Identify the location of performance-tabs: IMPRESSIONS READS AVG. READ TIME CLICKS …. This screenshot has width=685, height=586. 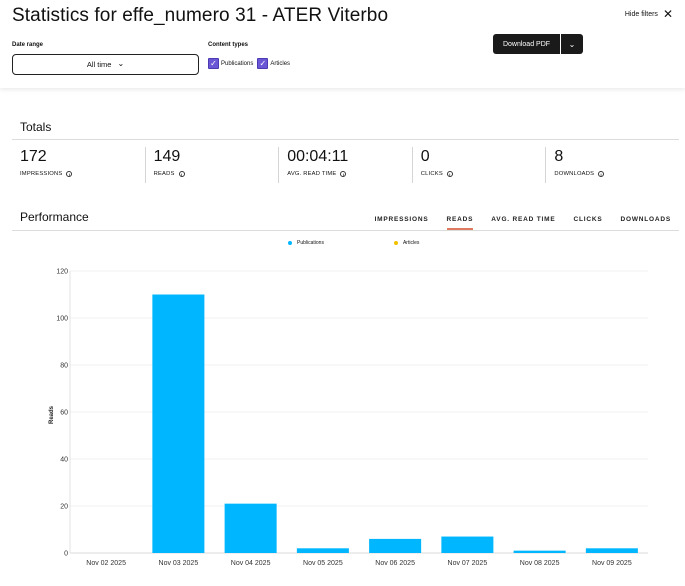
(523, 223).